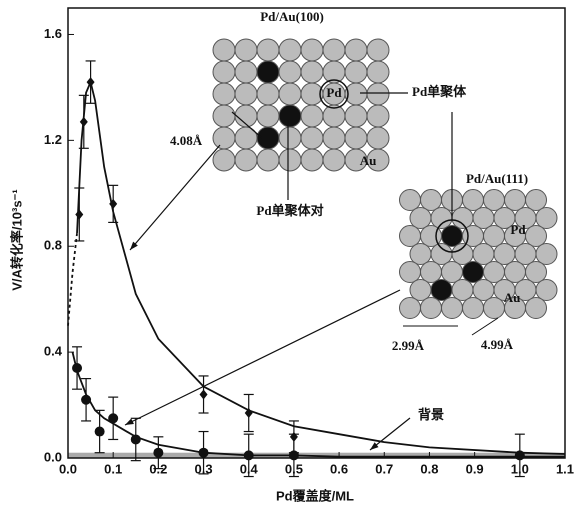 This screenshot has width=584, height=516. I want to click on dimension-line, so click(485, 326).